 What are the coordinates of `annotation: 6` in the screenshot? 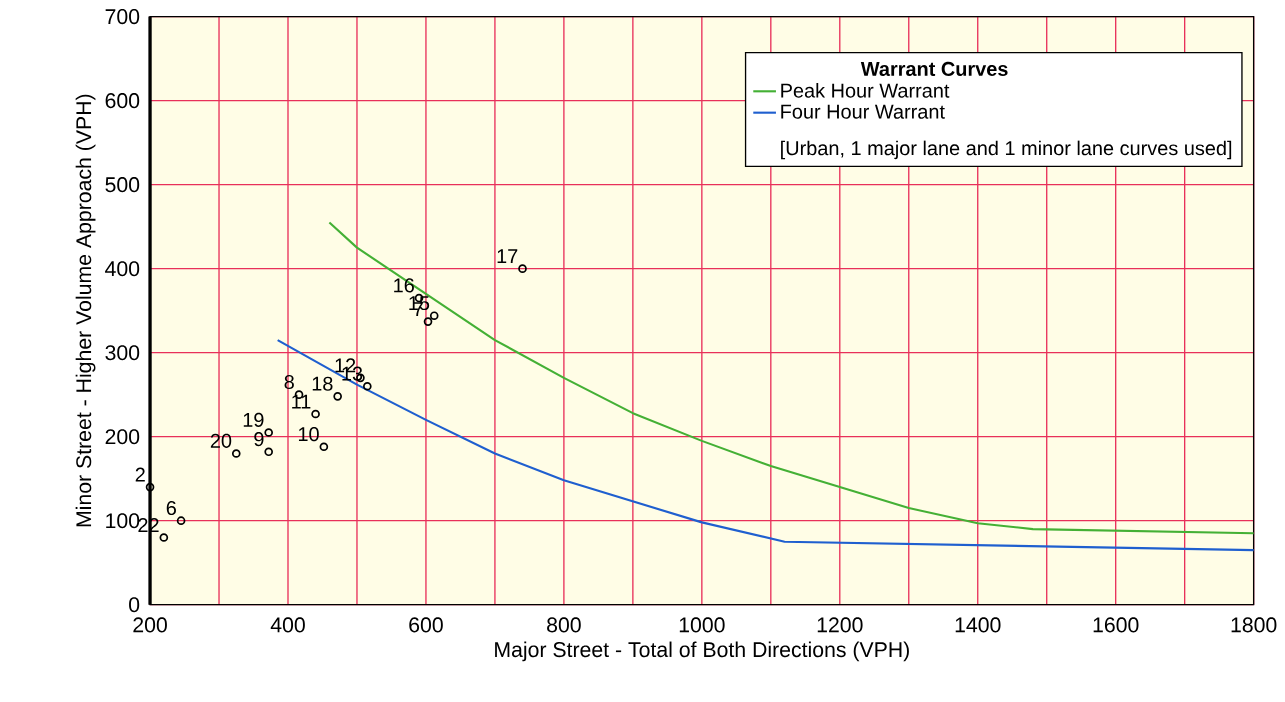 It's located at (171, 508).